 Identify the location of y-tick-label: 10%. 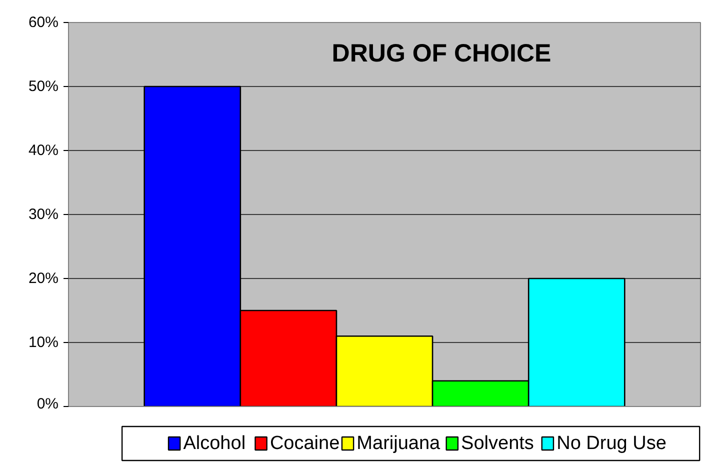
(43, 342).